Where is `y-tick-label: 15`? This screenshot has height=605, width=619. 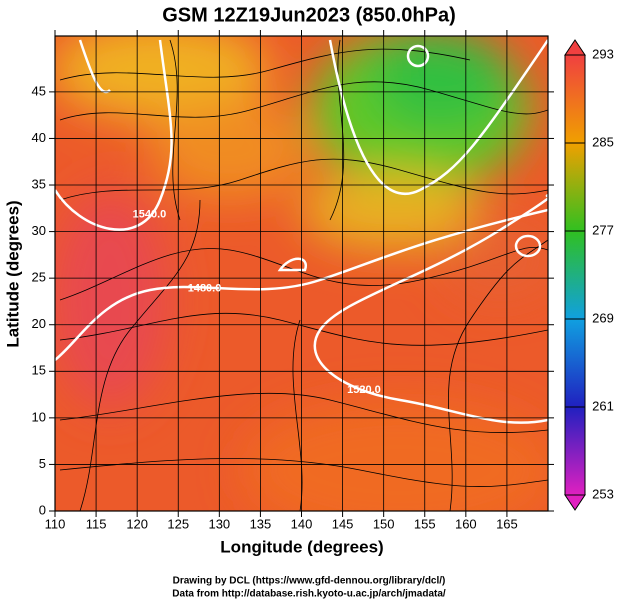
y-tick-label: 15 is located at coordinates (39, 370).